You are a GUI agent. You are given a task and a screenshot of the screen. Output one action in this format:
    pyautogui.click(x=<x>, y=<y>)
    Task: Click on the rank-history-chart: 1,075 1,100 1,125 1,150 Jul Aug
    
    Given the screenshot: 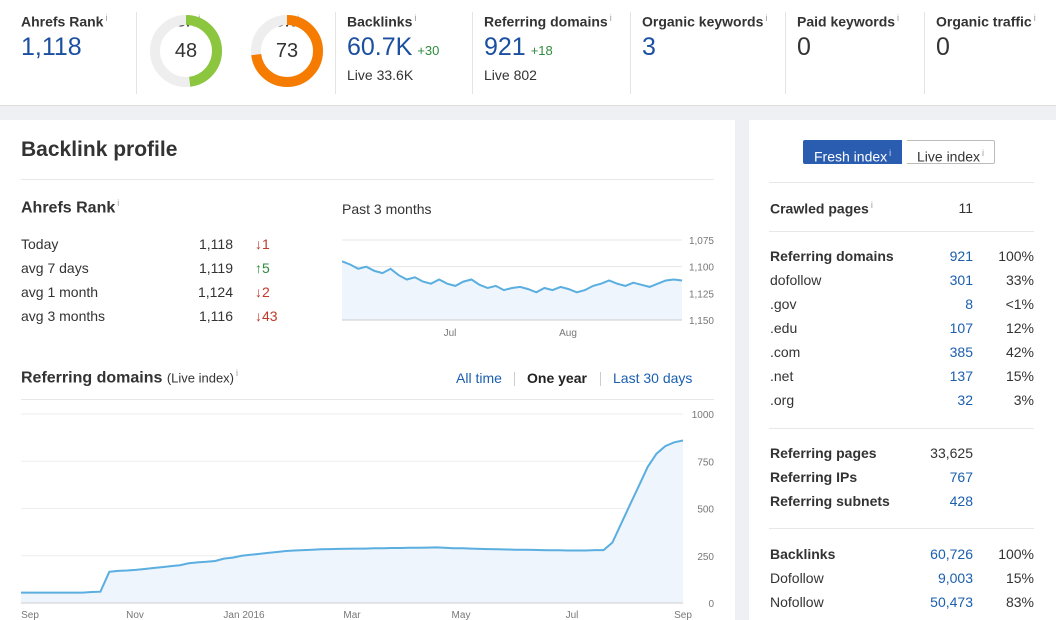 What is the action you would take?
    pyautogui.click(x=528, y=283)
    